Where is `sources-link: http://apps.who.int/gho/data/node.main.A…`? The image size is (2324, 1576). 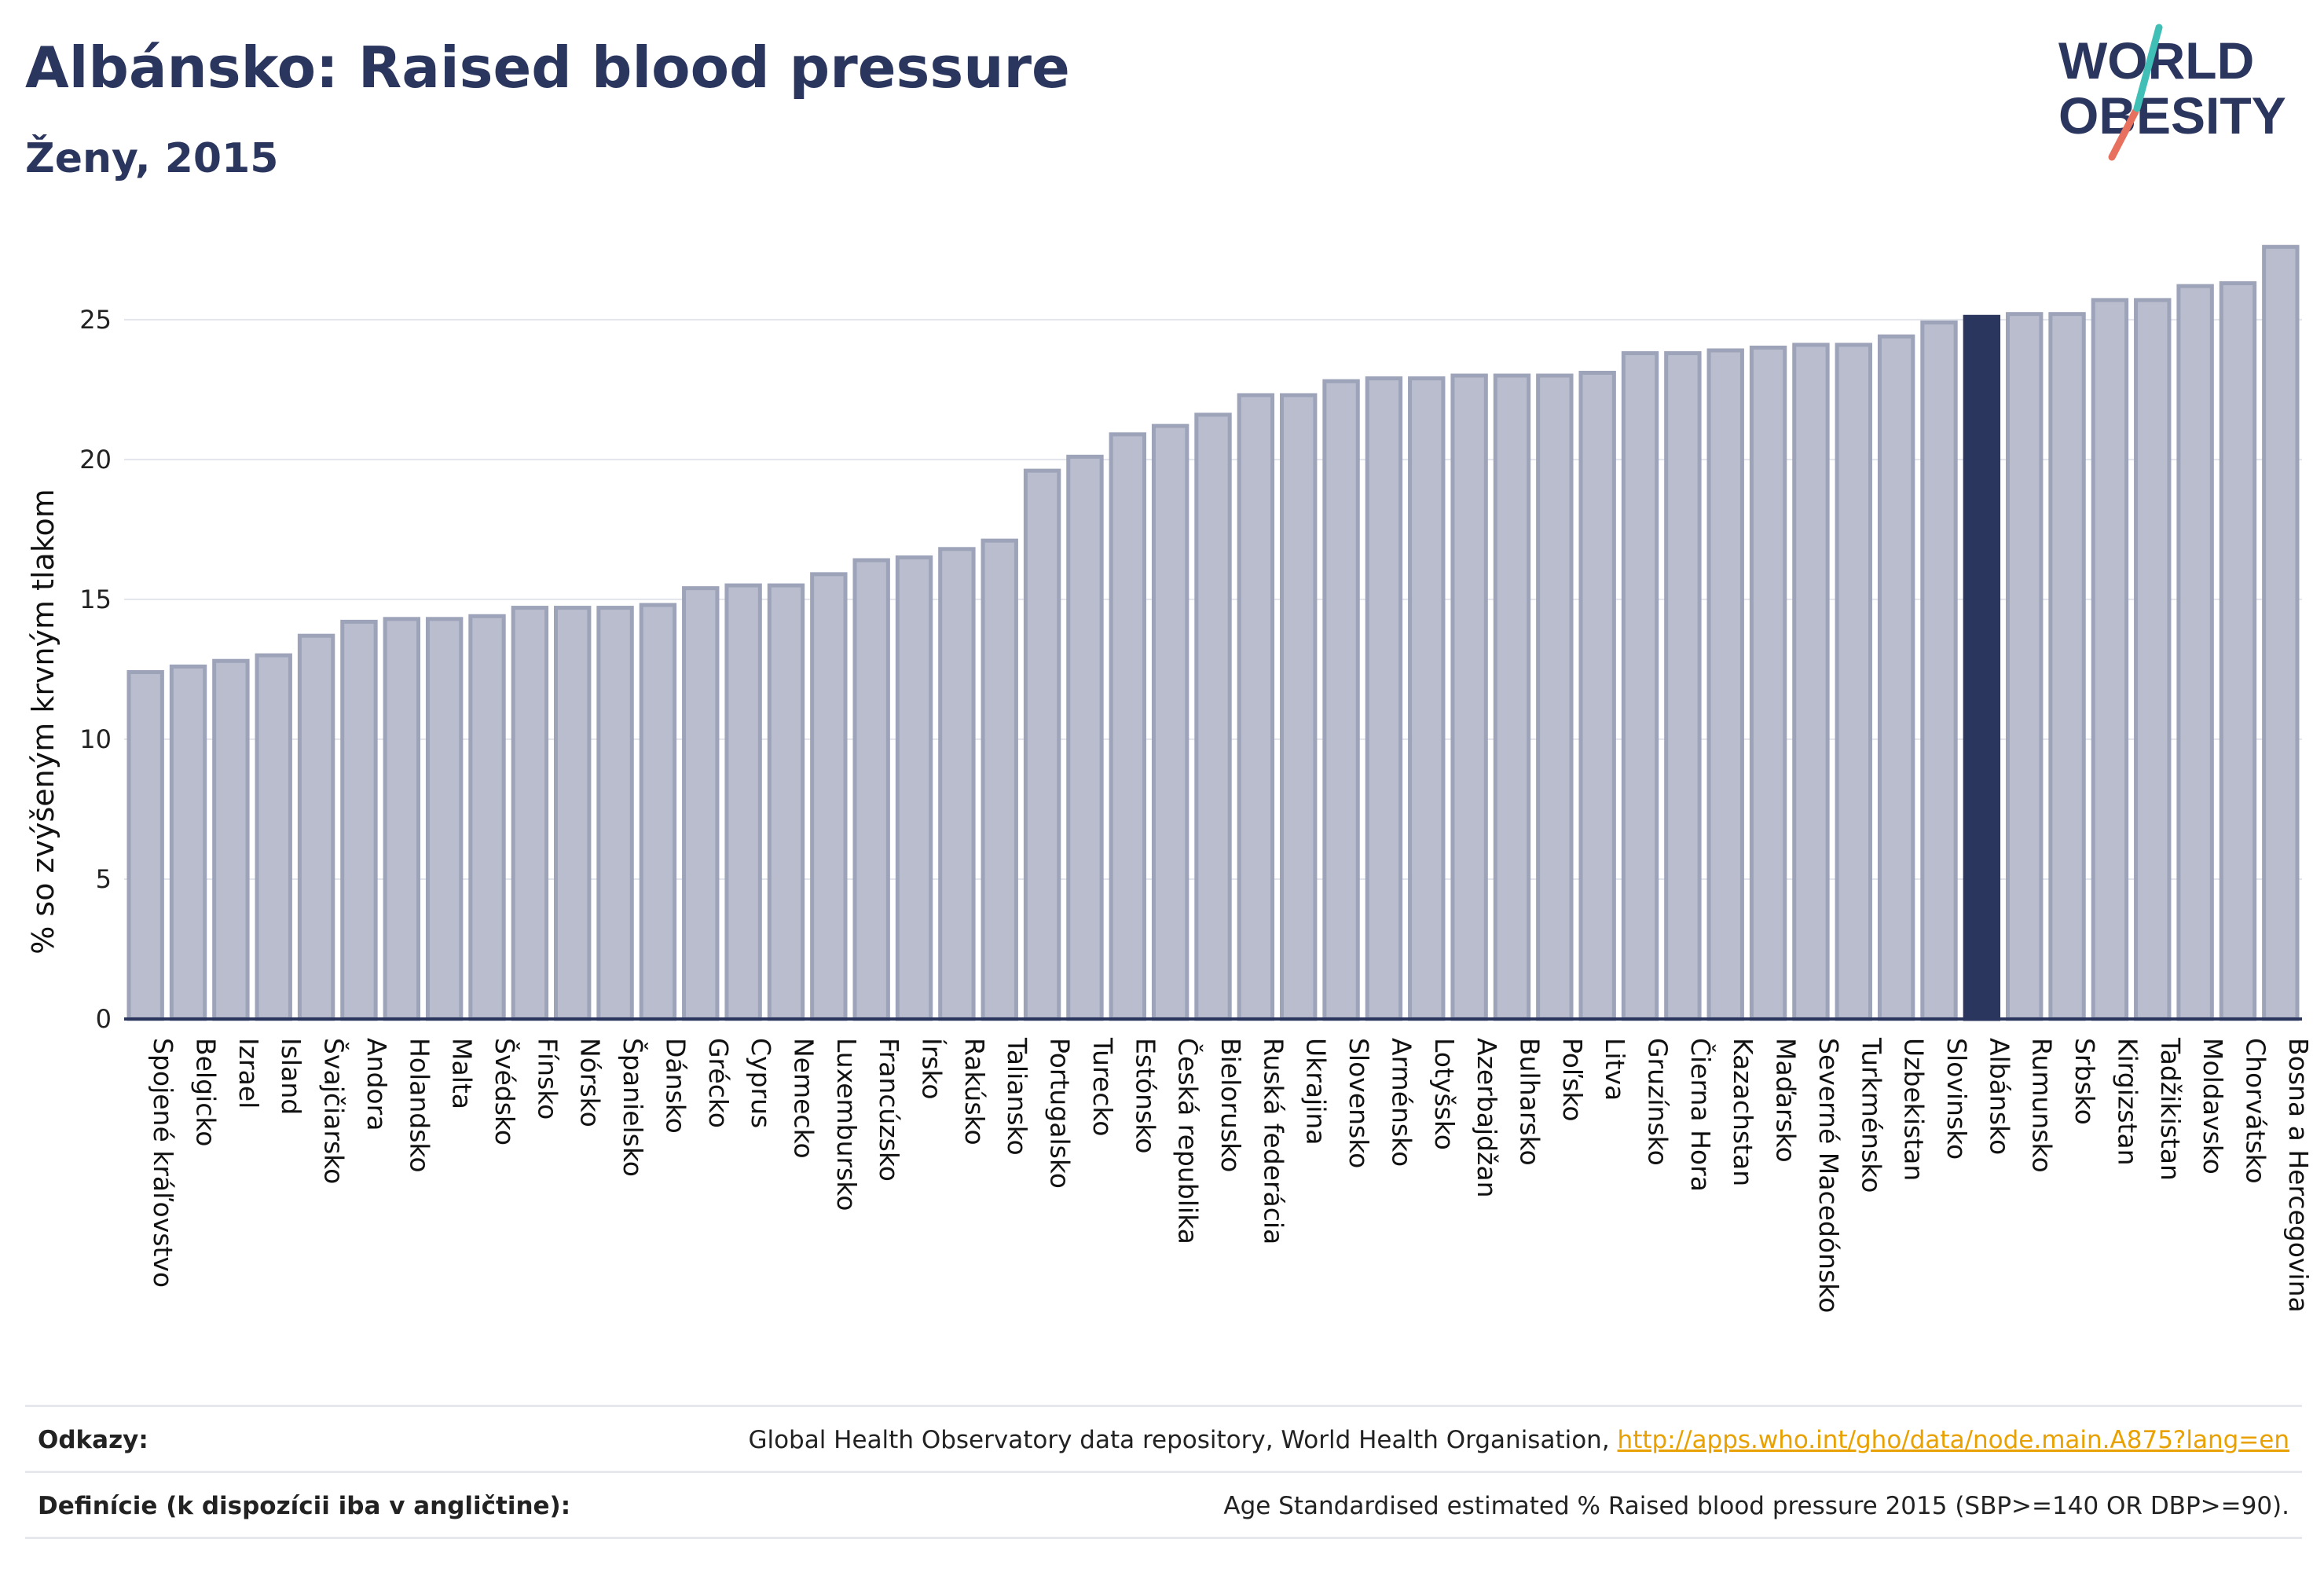
sources-link: http://apps.who.int/gho/data/node.main.A… is located at coordinates (1953, 1440).